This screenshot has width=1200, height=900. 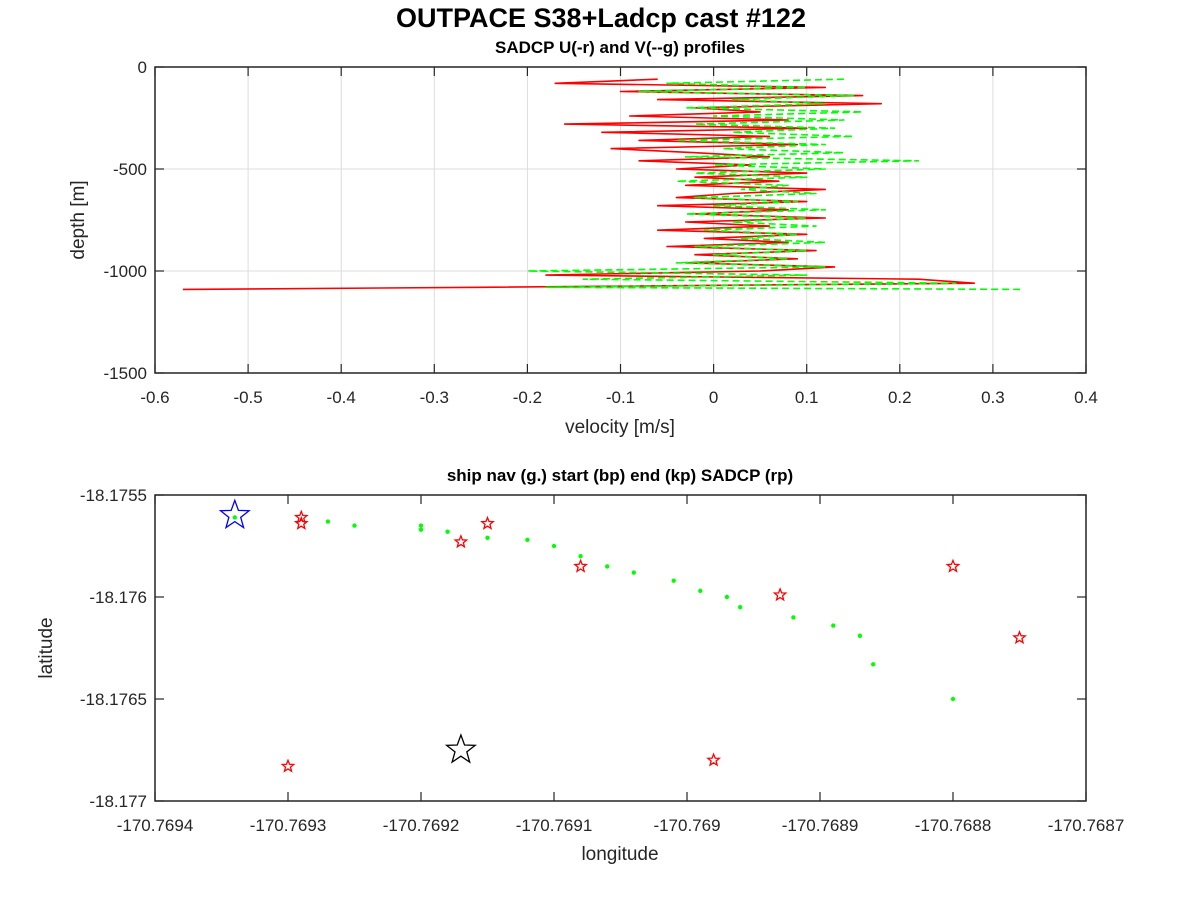 I want to click on profile-x-tick-label: -0.1, so click(x=620, y=397).